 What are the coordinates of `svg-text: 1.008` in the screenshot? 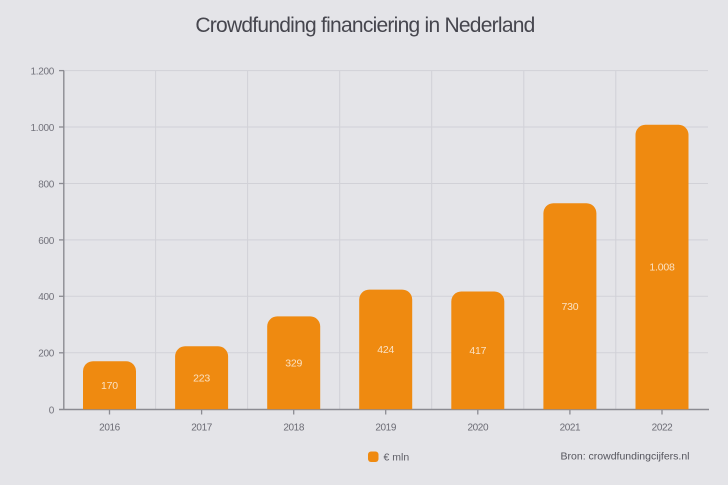 It's located at (662, 268).